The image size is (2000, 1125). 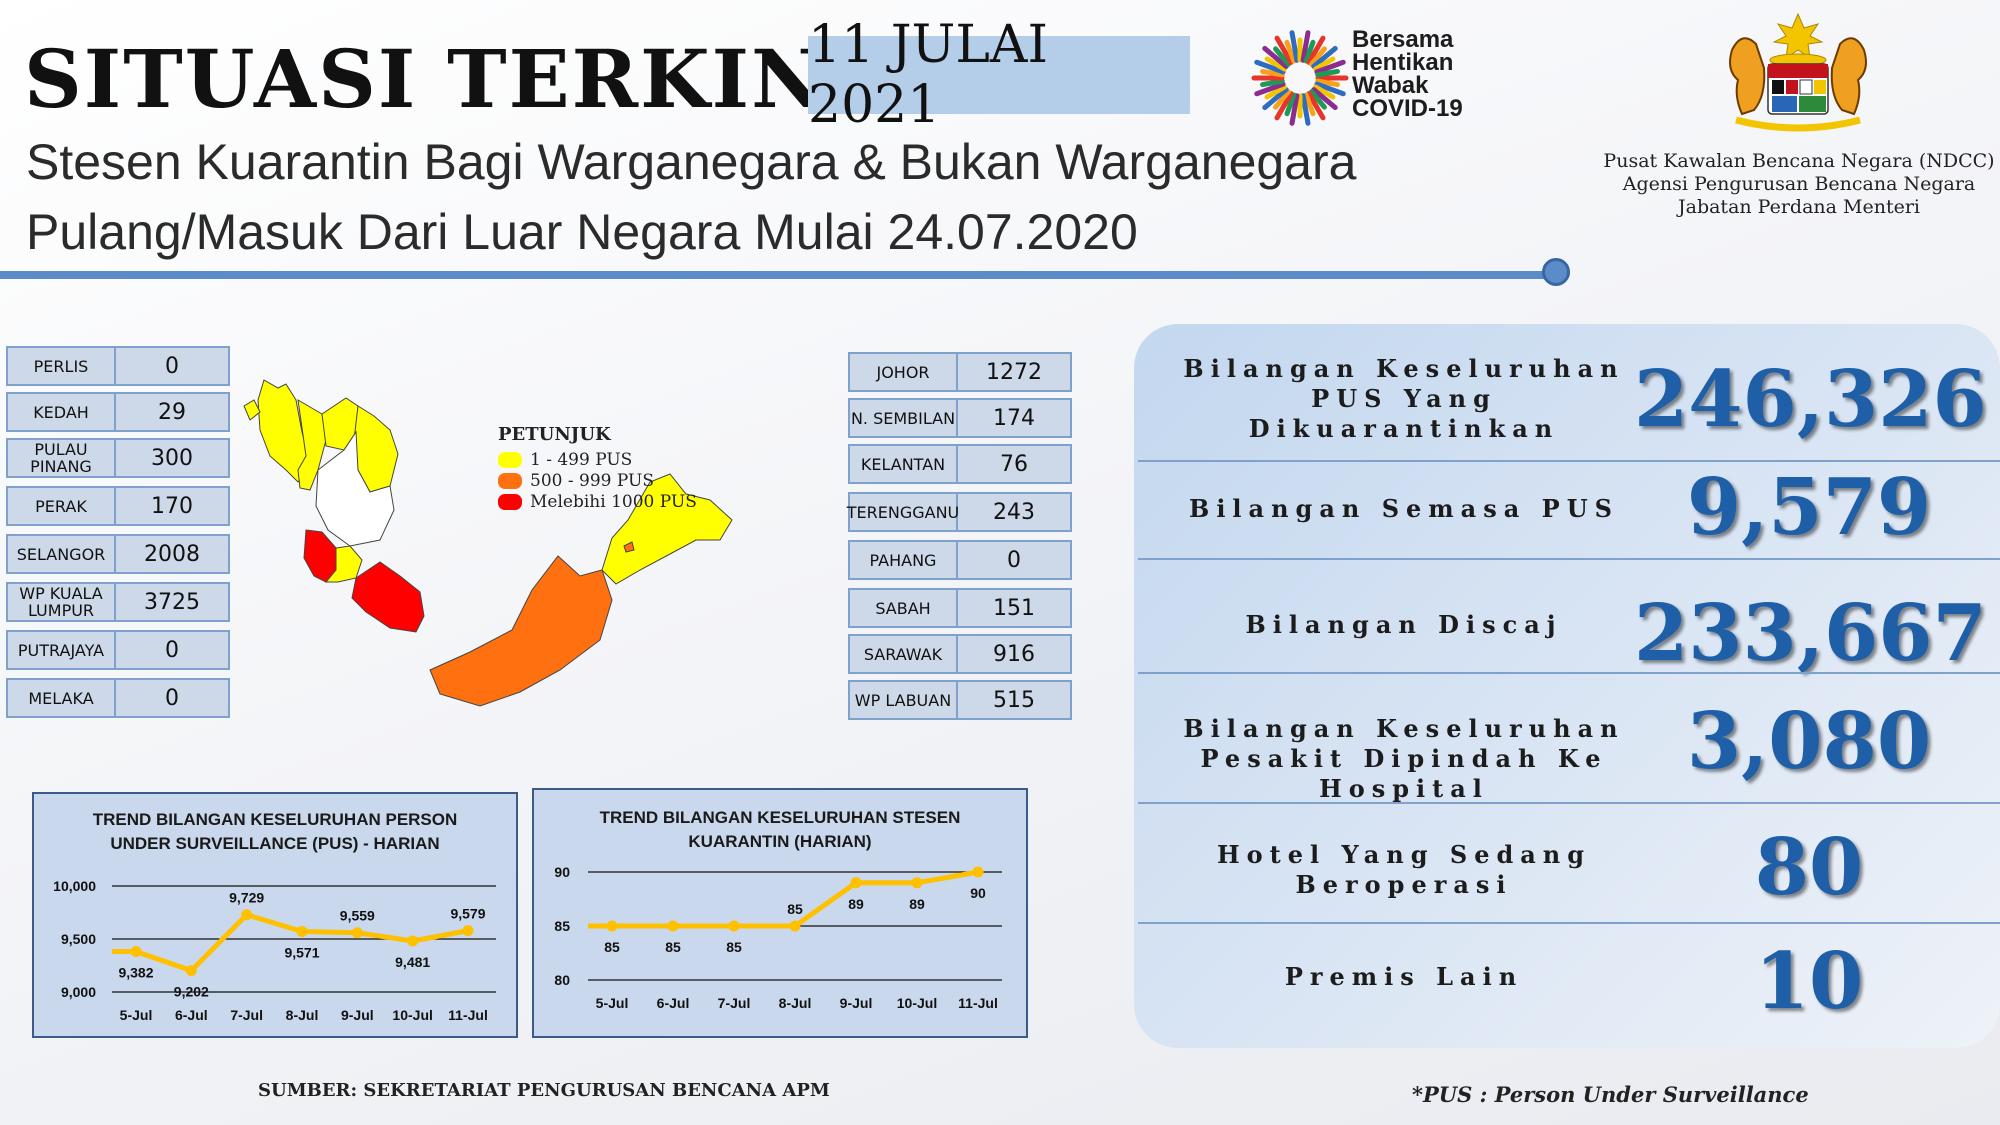 What do you see at coordinates (1015, 608) in the screenshot?
I see `state-value: 151` at bounding box center [1015, 608].